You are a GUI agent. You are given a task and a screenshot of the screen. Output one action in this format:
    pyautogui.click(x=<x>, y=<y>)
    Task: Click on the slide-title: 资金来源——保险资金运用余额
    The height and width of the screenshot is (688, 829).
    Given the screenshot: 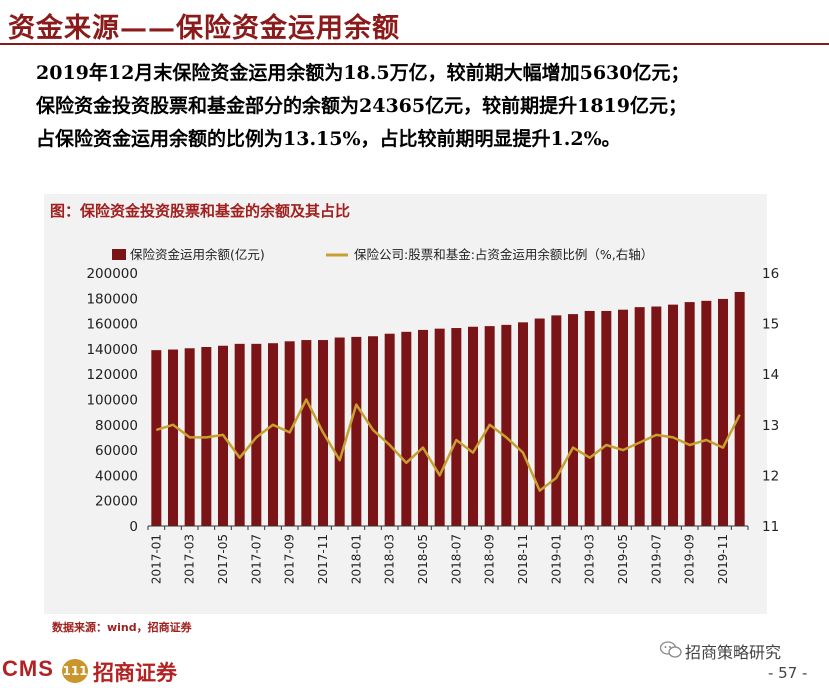 What is the action you would take?
    pyautogui.click(x=204, y=28)
    